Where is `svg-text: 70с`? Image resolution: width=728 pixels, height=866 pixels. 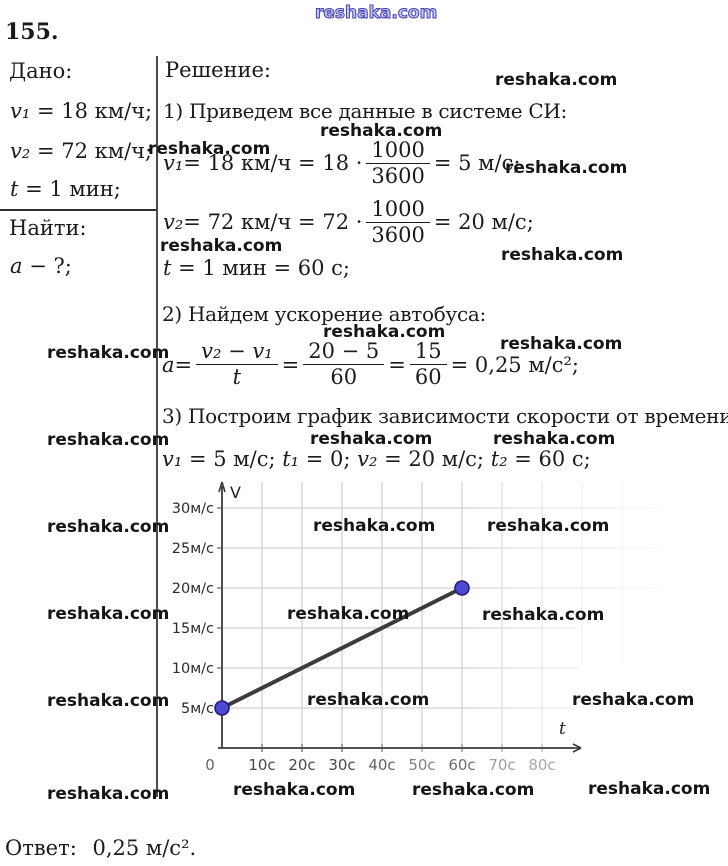
svg-text: 70с is located at coordinates (501, 765).